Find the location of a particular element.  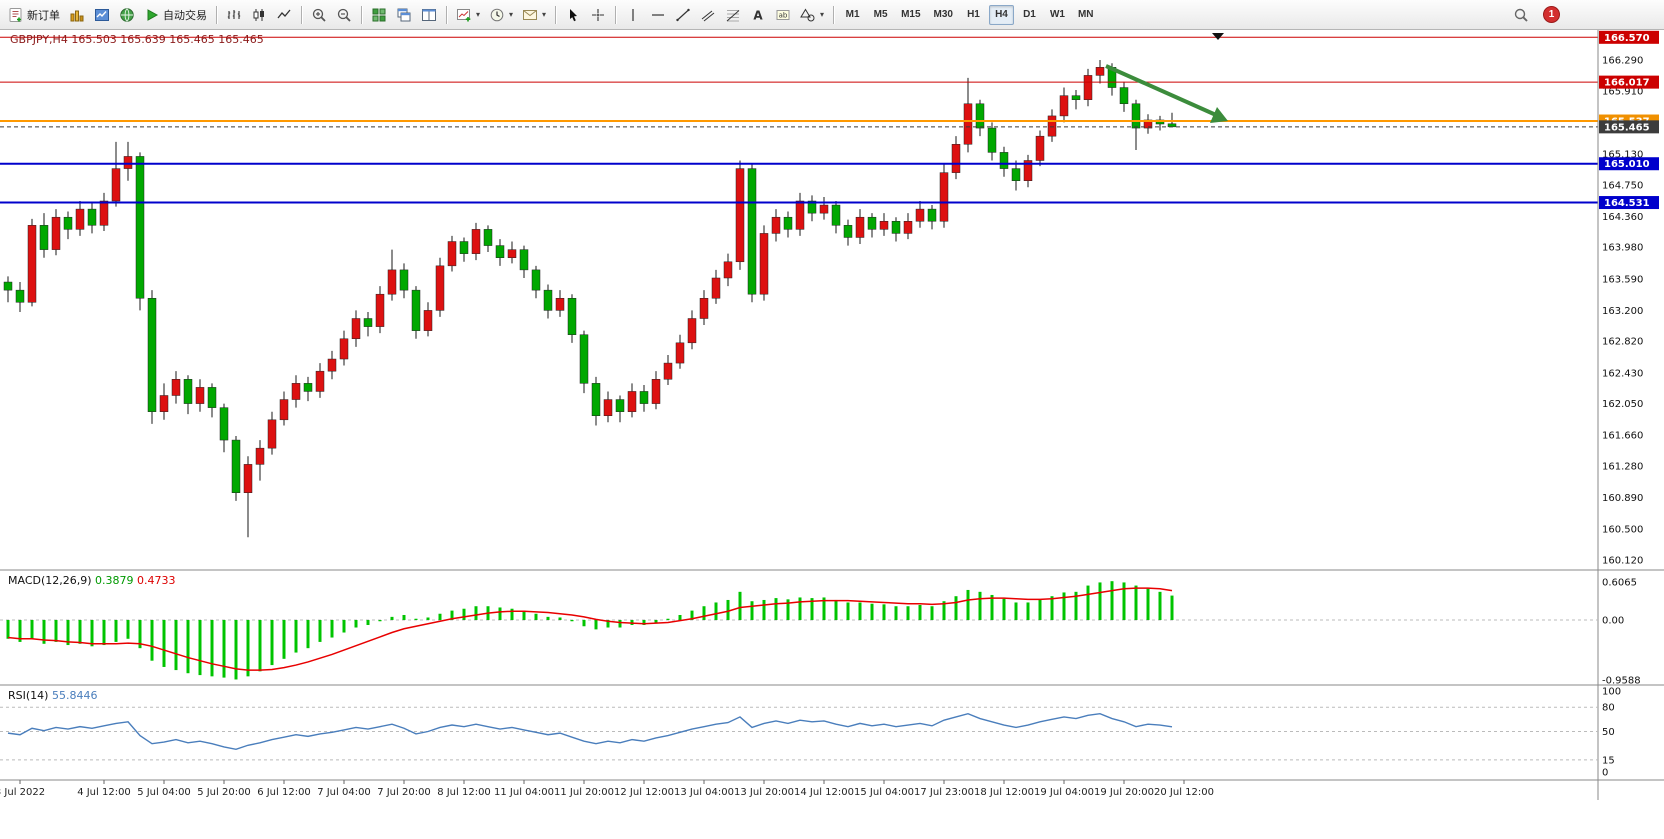

terminal-button is located at coordinates (127, 15).